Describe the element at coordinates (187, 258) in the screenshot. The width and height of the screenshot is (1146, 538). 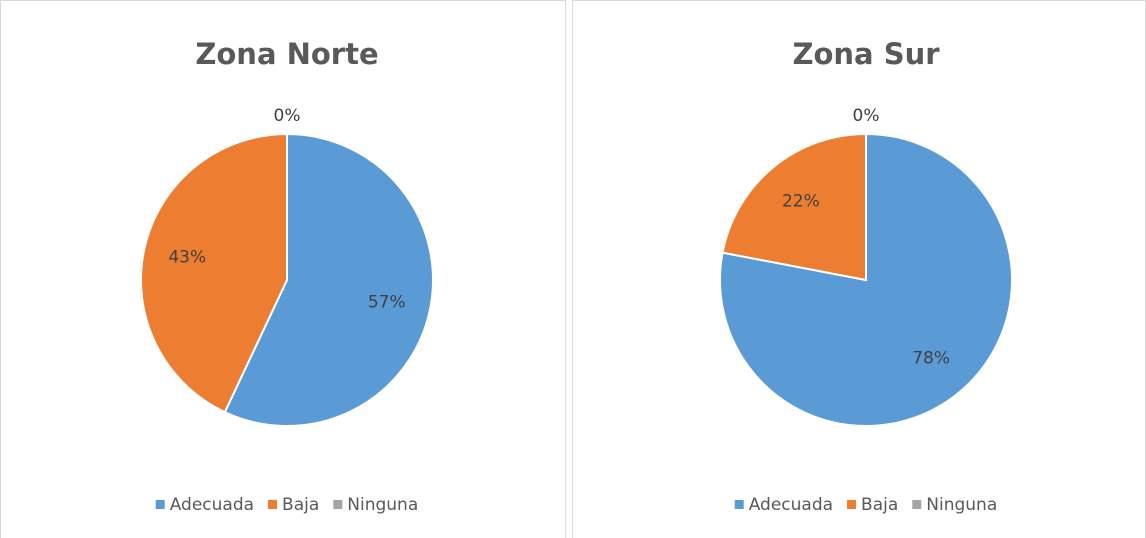
I see `data-label: 43%` at that location.